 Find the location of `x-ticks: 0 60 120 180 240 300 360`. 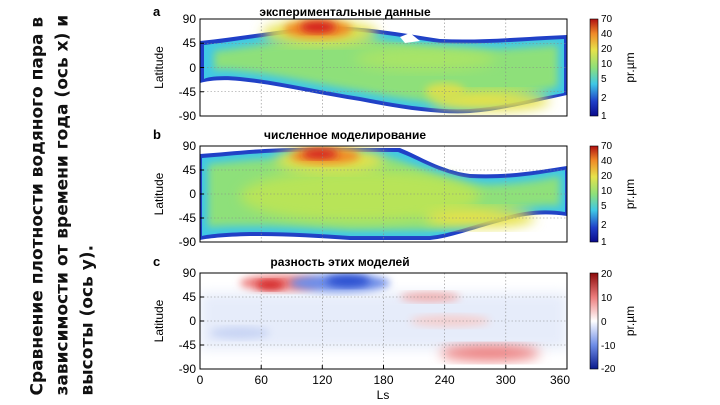

x-ticks: 0 60 120 180 240 300 360 is located at coordinates (383, 376).